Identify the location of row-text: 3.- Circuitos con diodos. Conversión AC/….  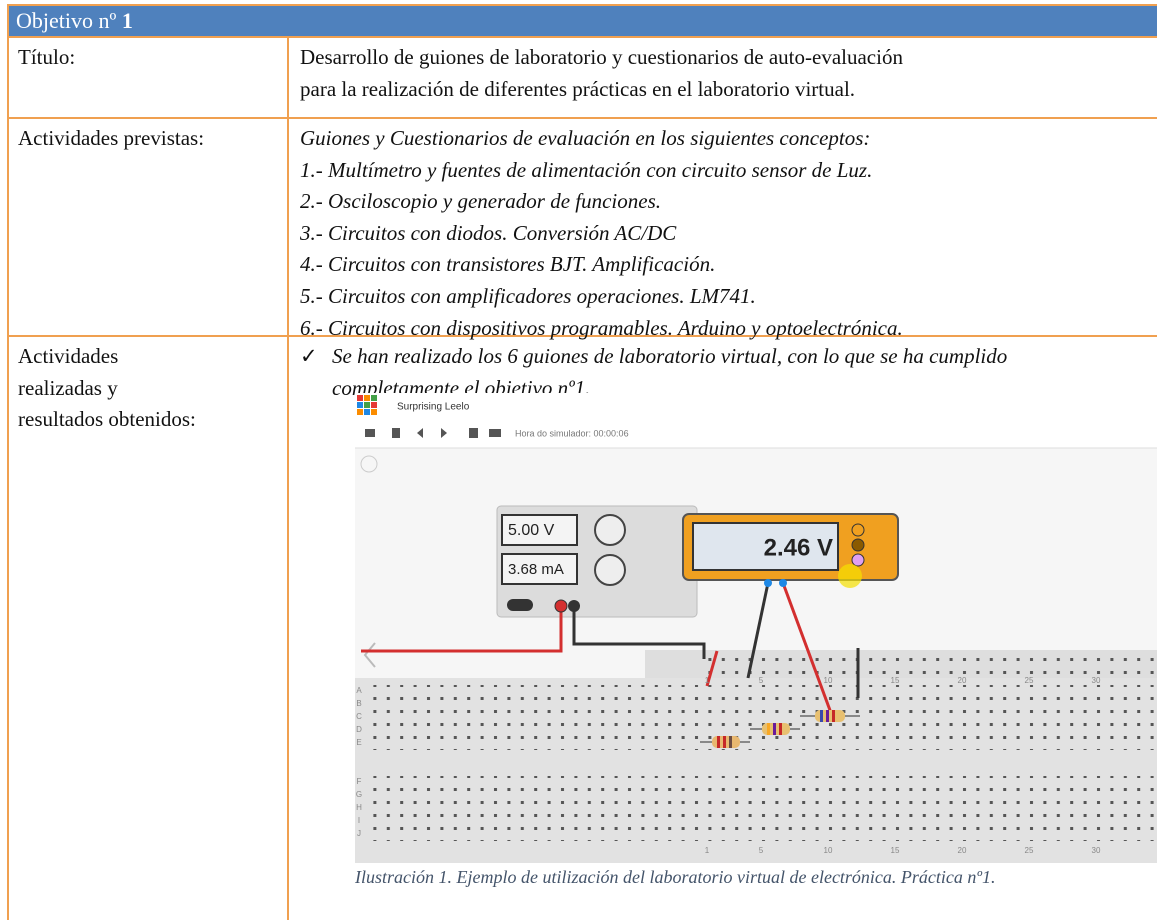
(488, 232).